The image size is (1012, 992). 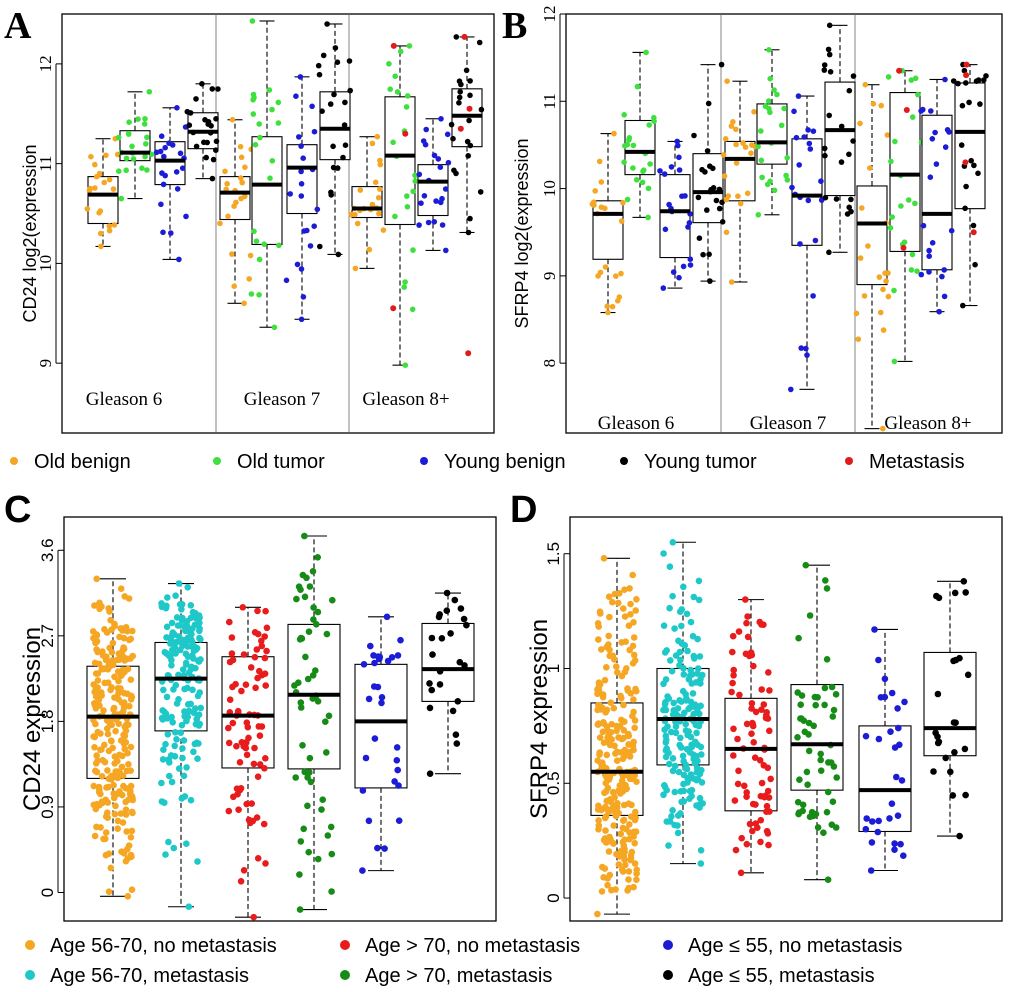 What do you see at coordinates (405, 133) in the screenshot?
I see `metastasis-point` at bounding box center [405, 133].